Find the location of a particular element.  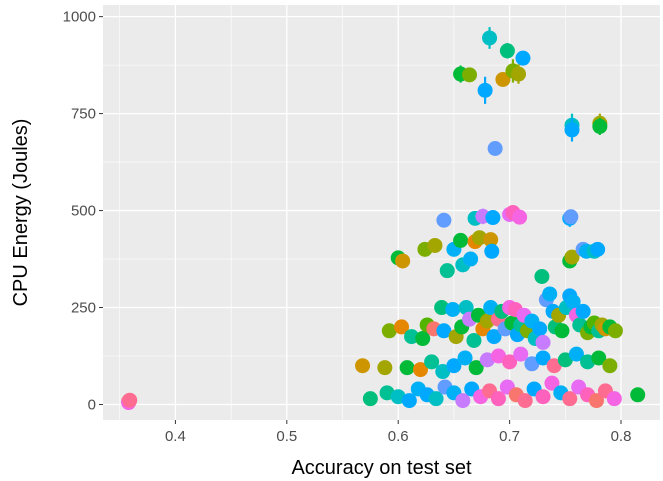

x-tick-label: 0.5 is located at coordinates (286, 436).